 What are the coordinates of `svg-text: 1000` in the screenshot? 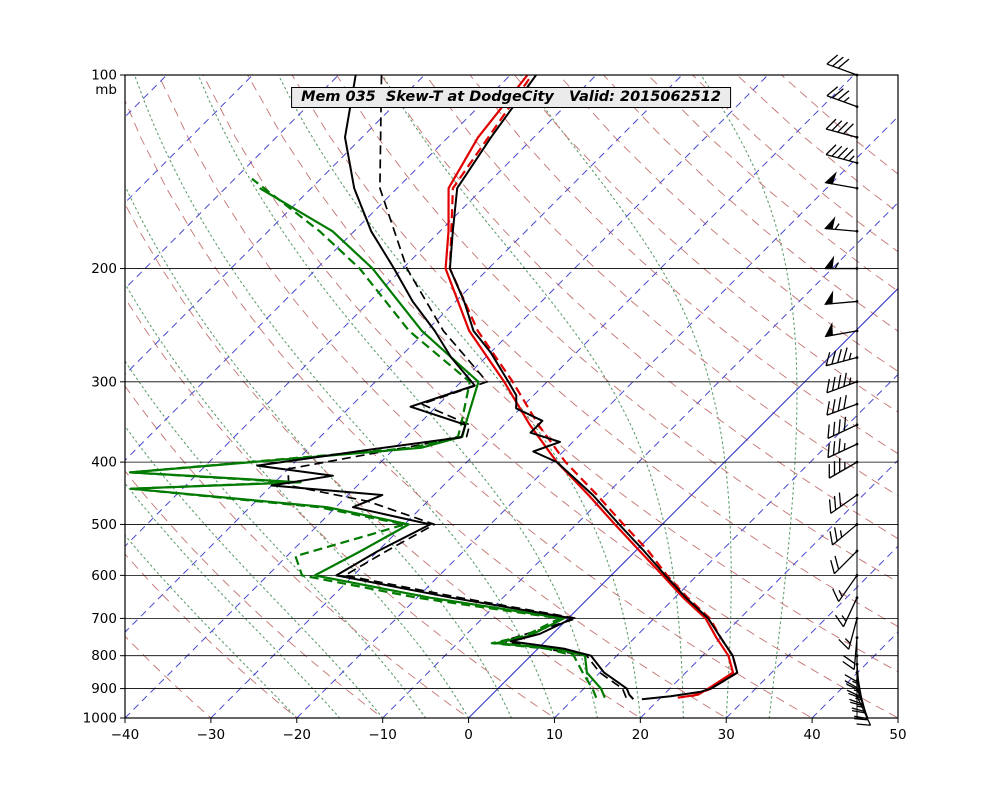 It's located at (100, 719).